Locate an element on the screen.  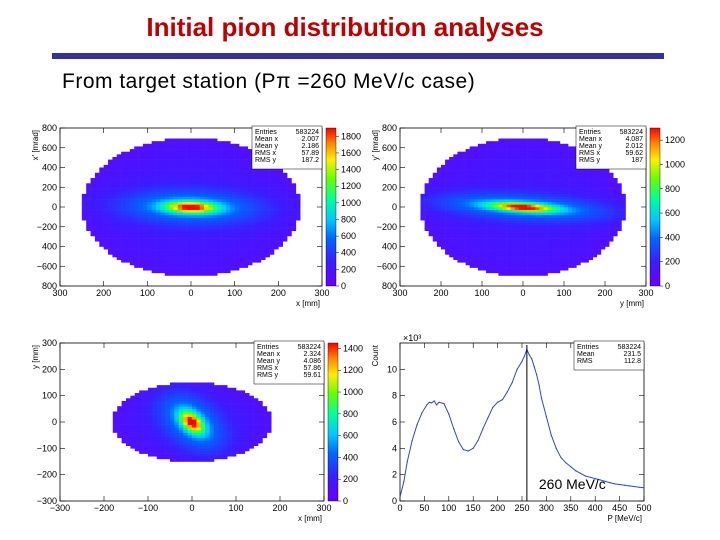
y-tick-label: 800 is located at coordinates (49, 286).